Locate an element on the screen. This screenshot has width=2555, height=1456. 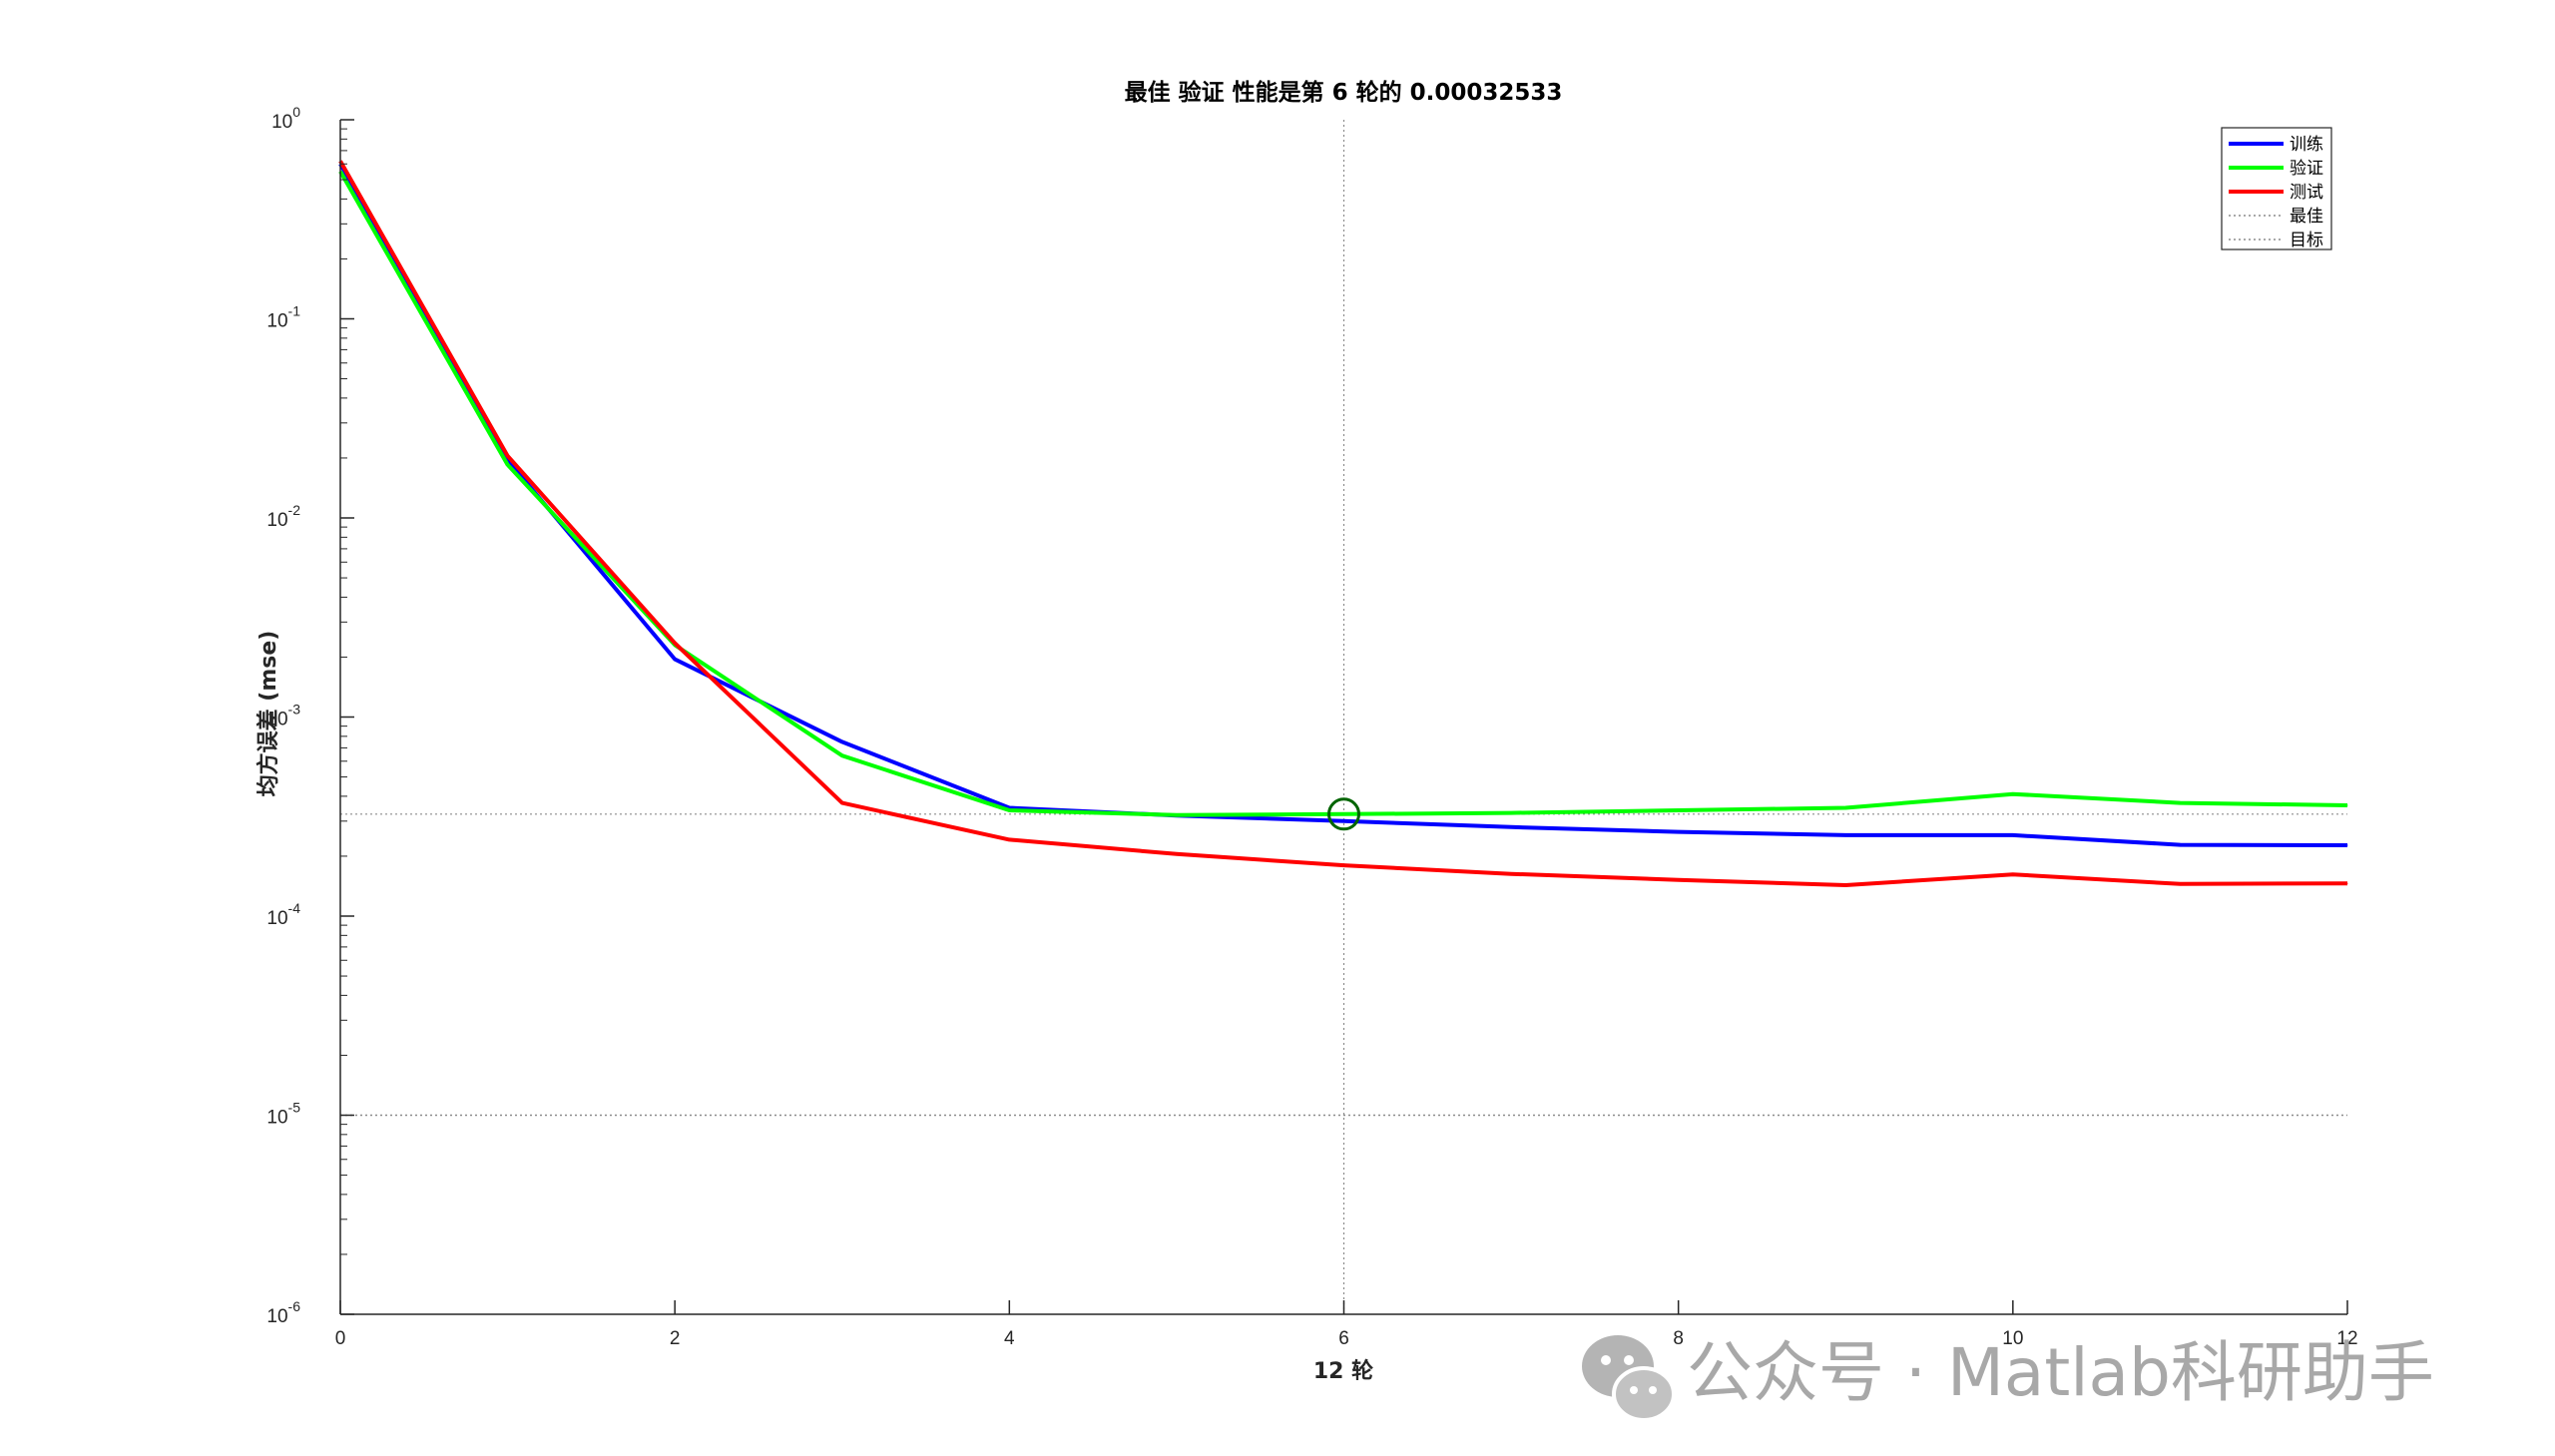
chart-title: 最佳 验证 性能是第 6 轮的 0.00032533 is located at coordinates (1344, 92).